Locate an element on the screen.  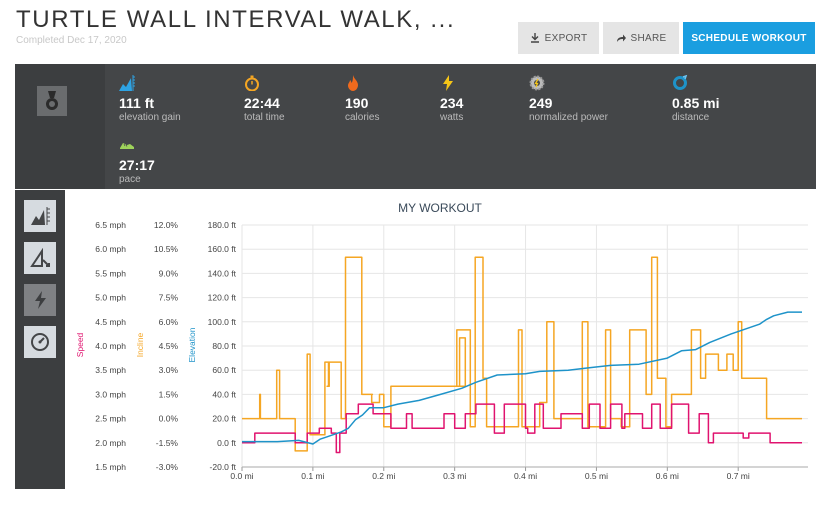
axis-title-speed: Speed is located at coordinates (80, 344).